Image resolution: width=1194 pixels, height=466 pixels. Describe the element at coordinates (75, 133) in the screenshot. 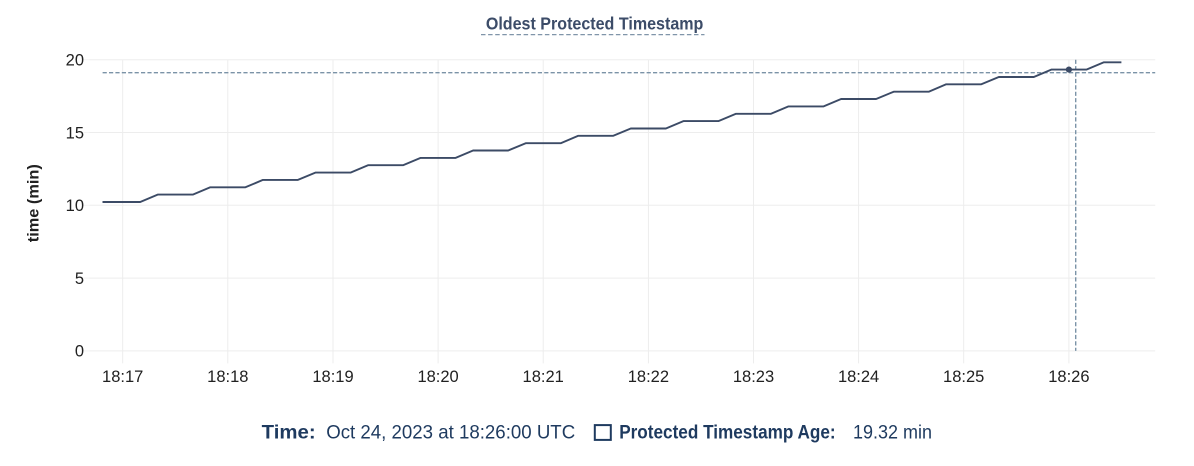

I see `svg-text: 15` at that location.